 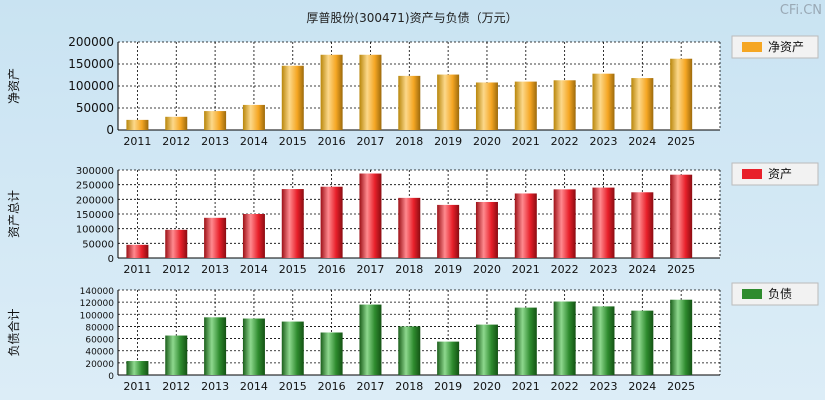 What do you see at coordinates (253, 346) in the screenshot?
I see `total-liabilities-bar-2014` at bounding box center [253, 346].